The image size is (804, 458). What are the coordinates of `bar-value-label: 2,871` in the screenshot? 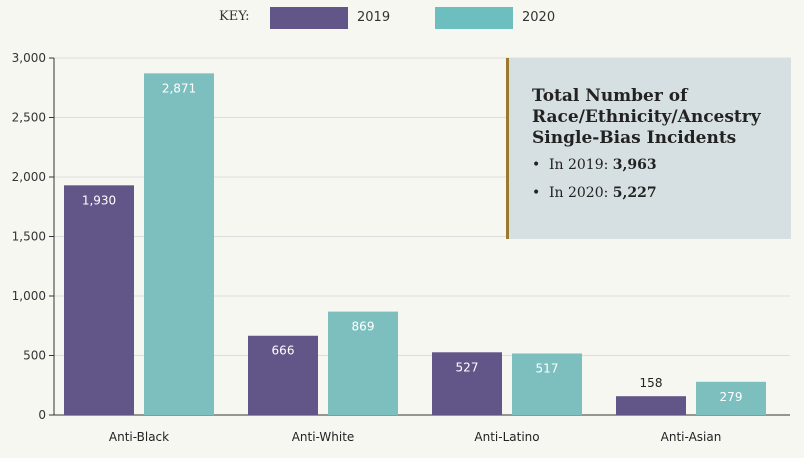 It's located at (179, 88).